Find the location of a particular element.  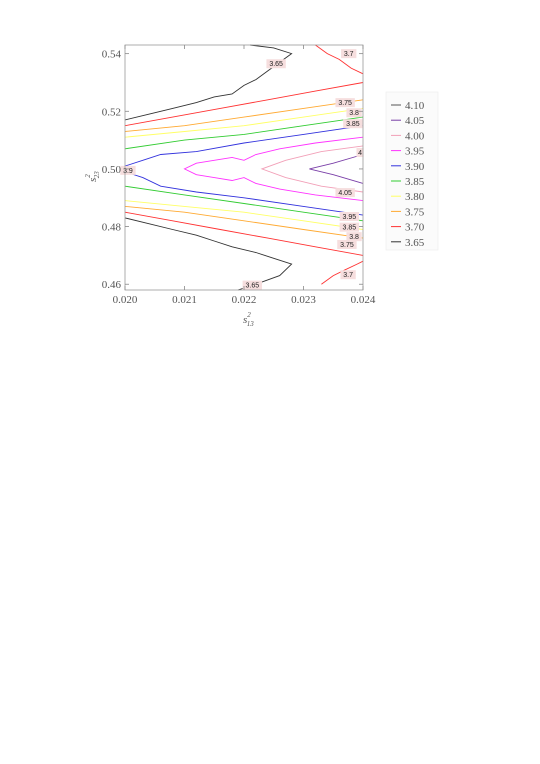

y-tick-label: 0.54 is located at coordinates (112, 55).